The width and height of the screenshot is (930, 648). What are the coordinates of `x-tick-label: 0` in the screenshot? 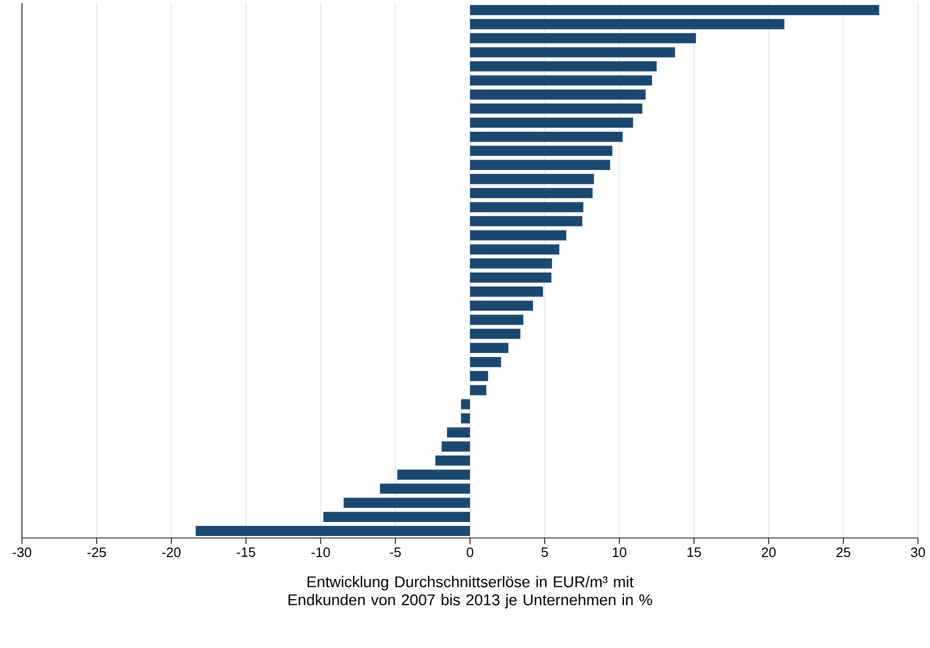 It's located at (470, 553).